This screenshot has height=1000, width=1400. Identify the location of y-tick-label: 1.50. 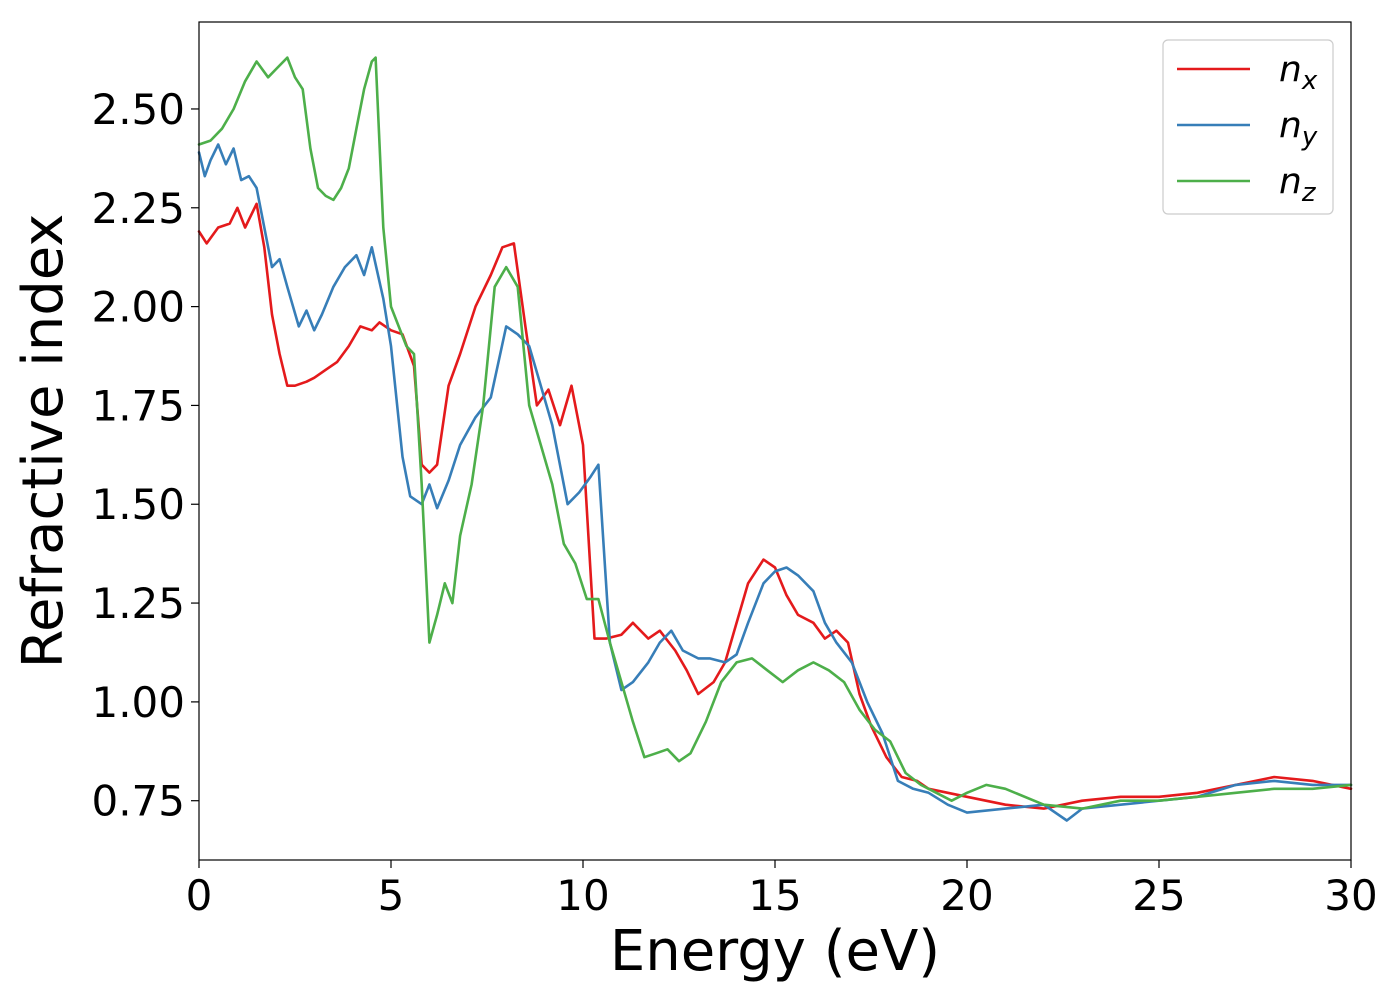
(138, 504).